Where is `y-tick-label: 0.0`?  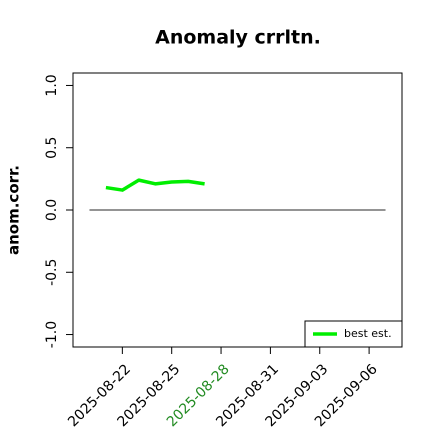
y-tick-label: 0.0 is located at coordinates (52, 210).